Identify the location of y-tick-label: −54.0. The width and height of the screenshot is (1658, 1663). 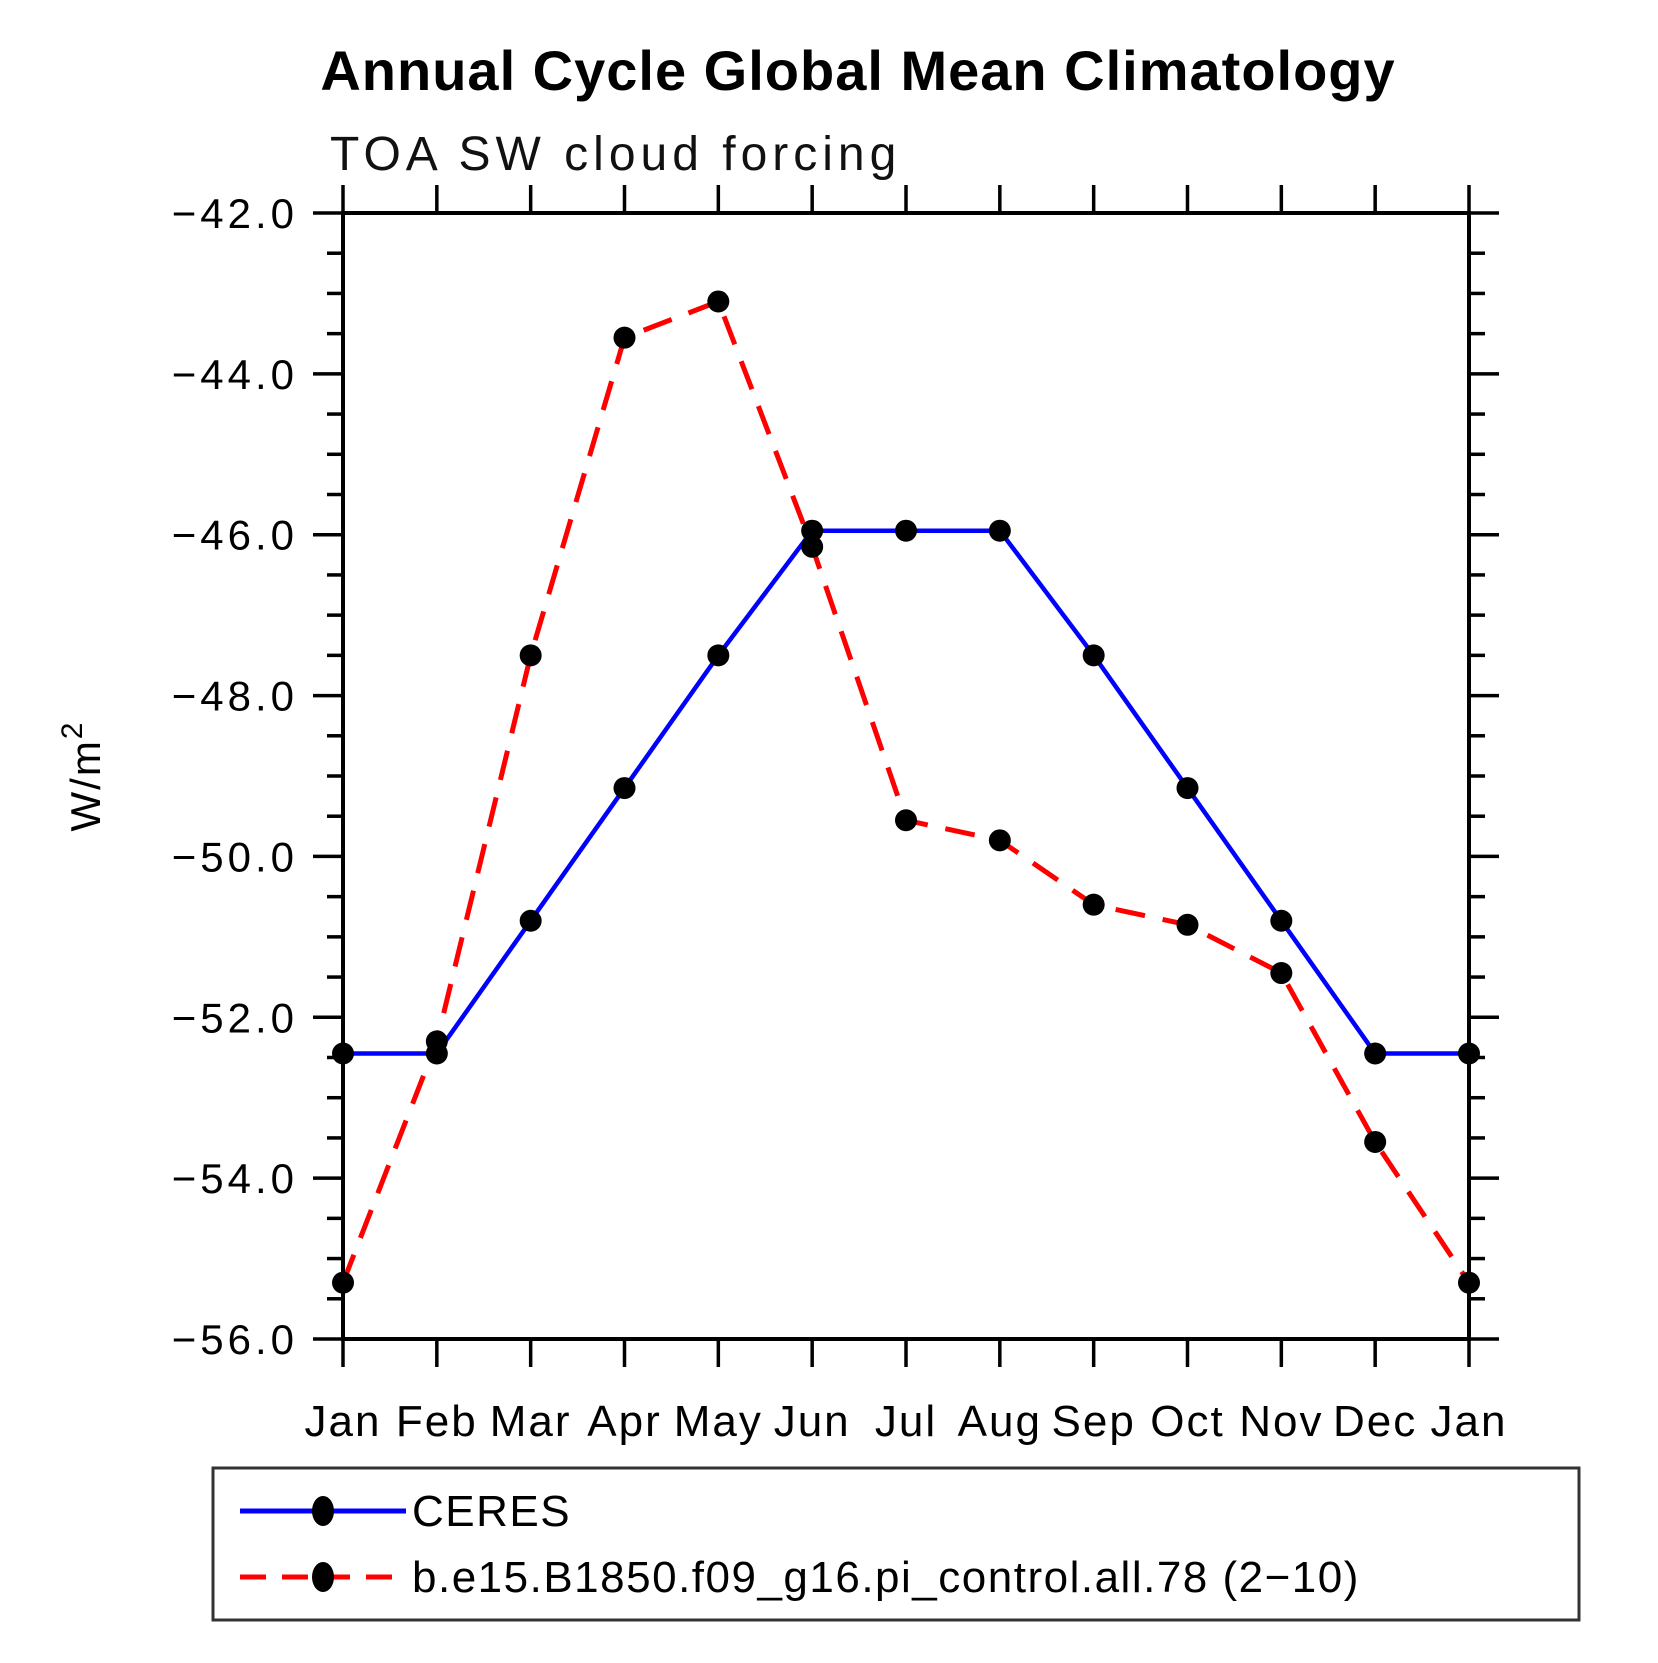
(235, 1178).